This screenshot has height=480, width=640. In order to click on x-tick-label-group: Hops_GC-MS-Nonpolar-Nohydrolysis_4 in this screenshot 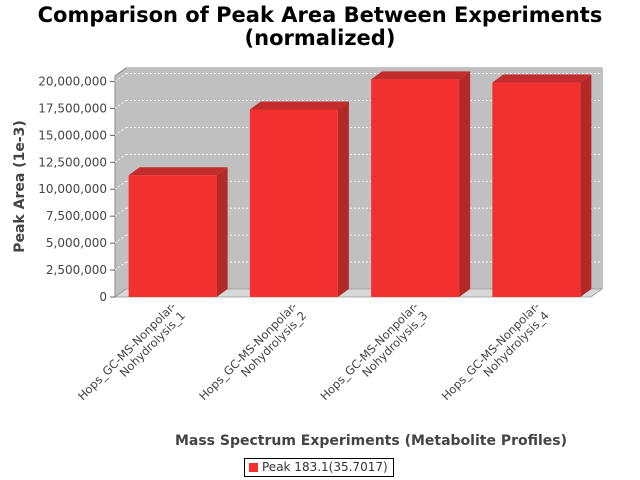, I will do `click(495, 351)`.